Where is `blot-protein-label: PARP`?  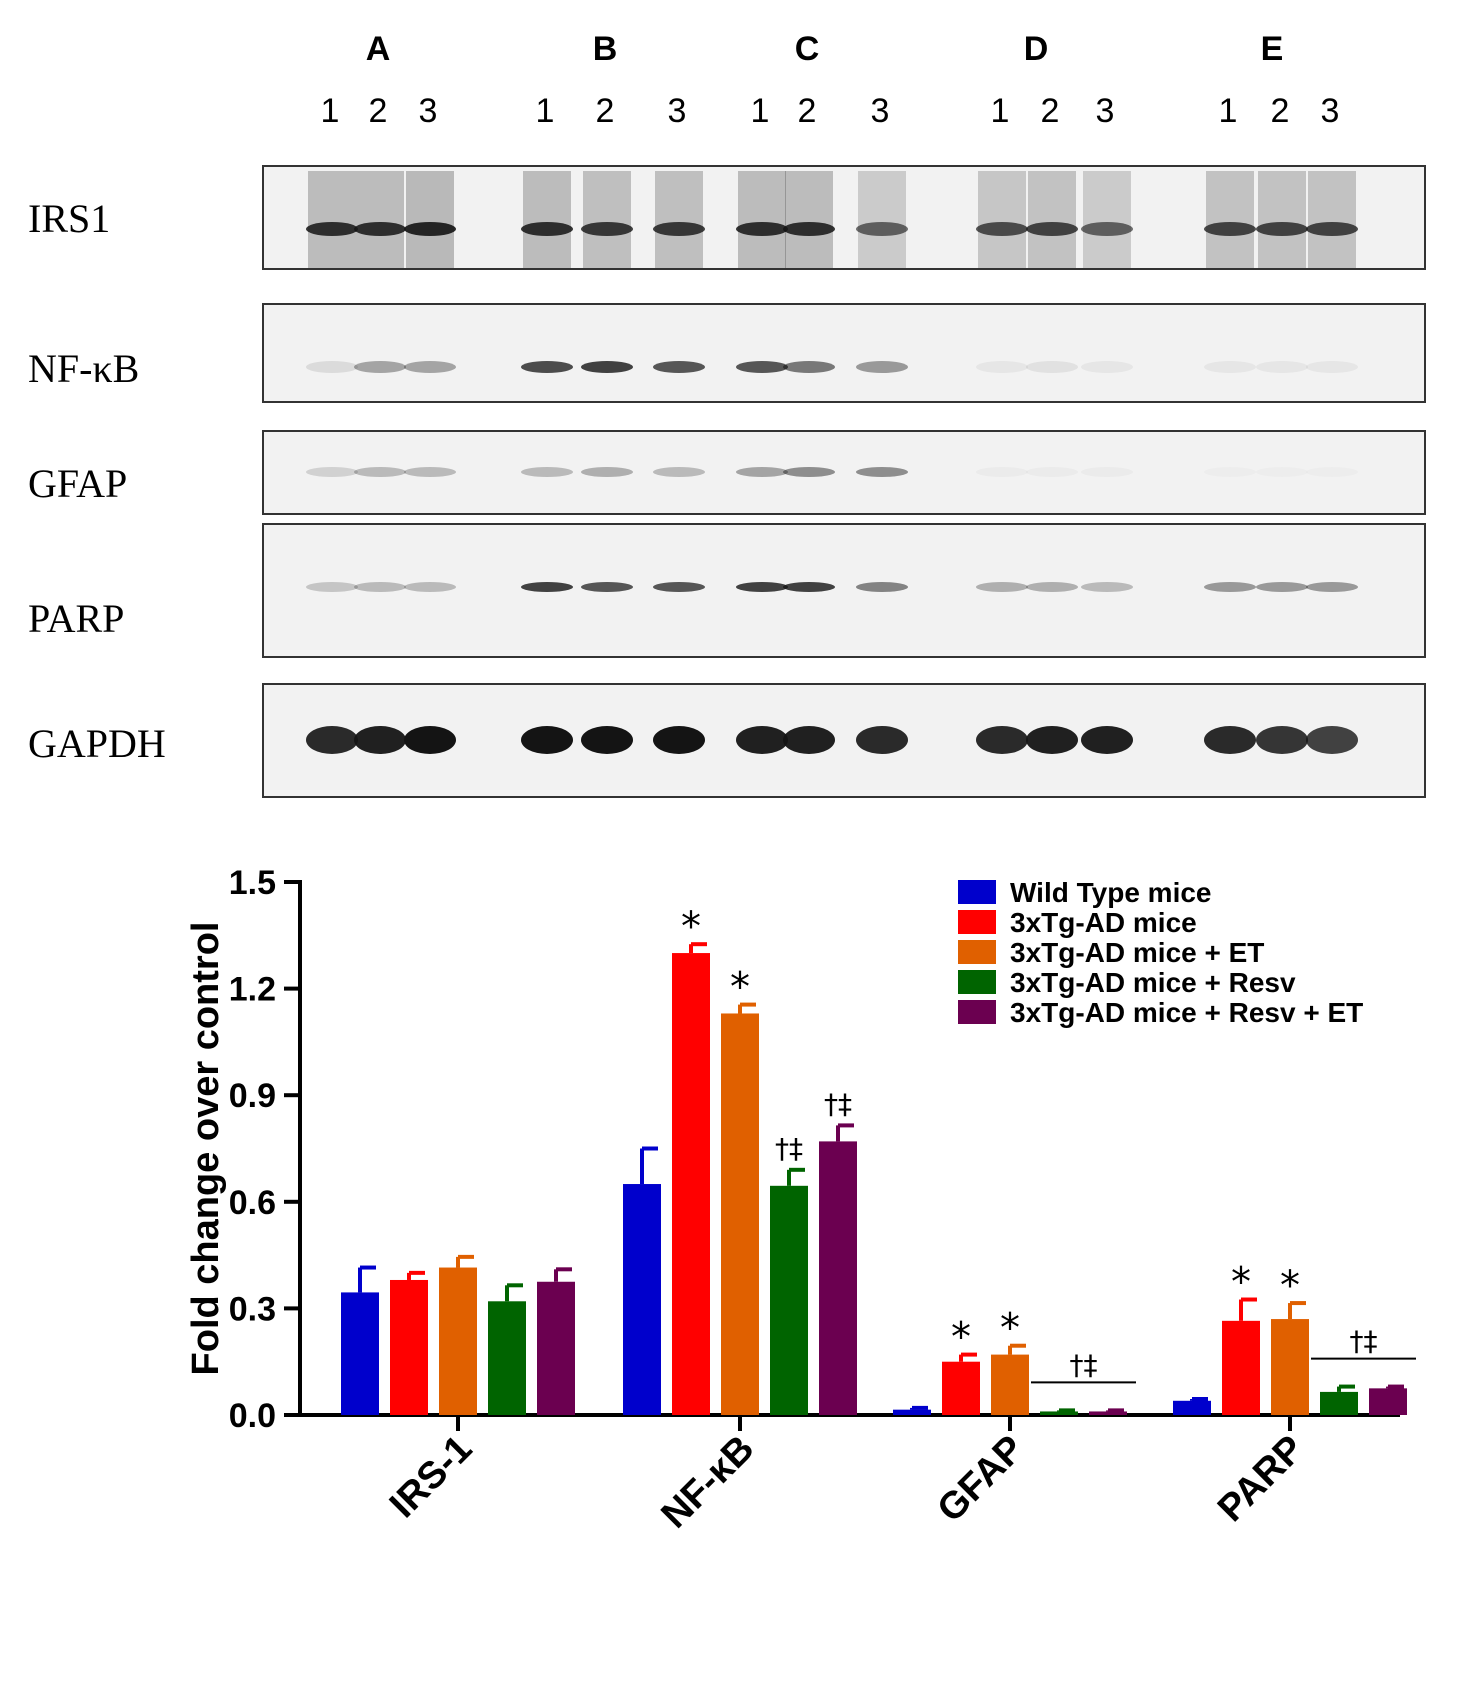 blot-protein-label: PARP is located at coordinates (76, 618).